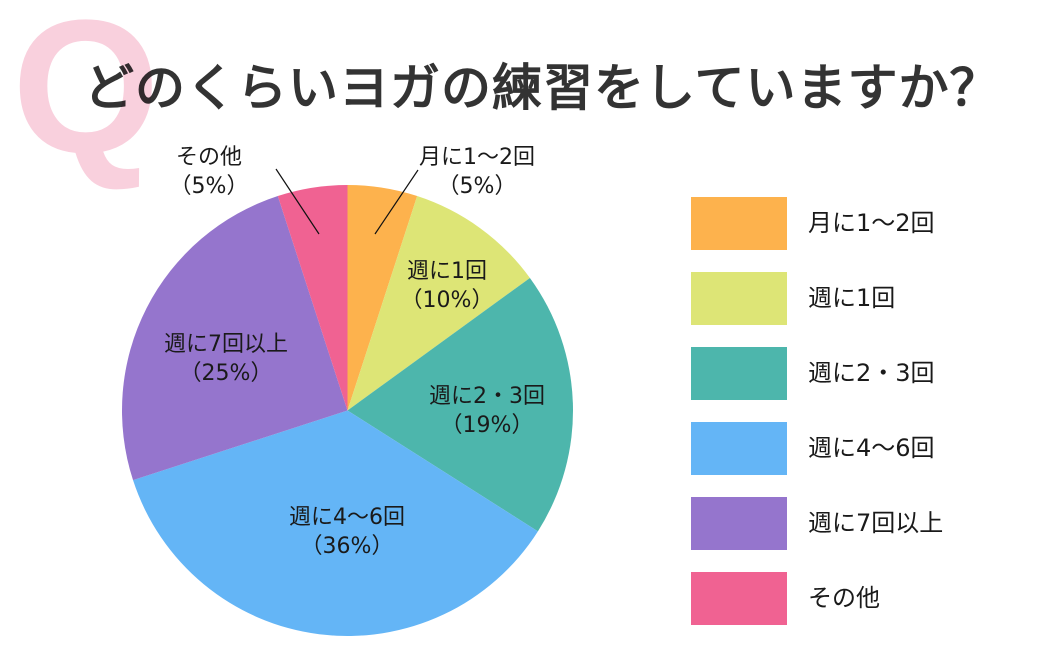  I want to click on legend-item-monthly-1-2: 月に1〜2回, so click(851, 223).